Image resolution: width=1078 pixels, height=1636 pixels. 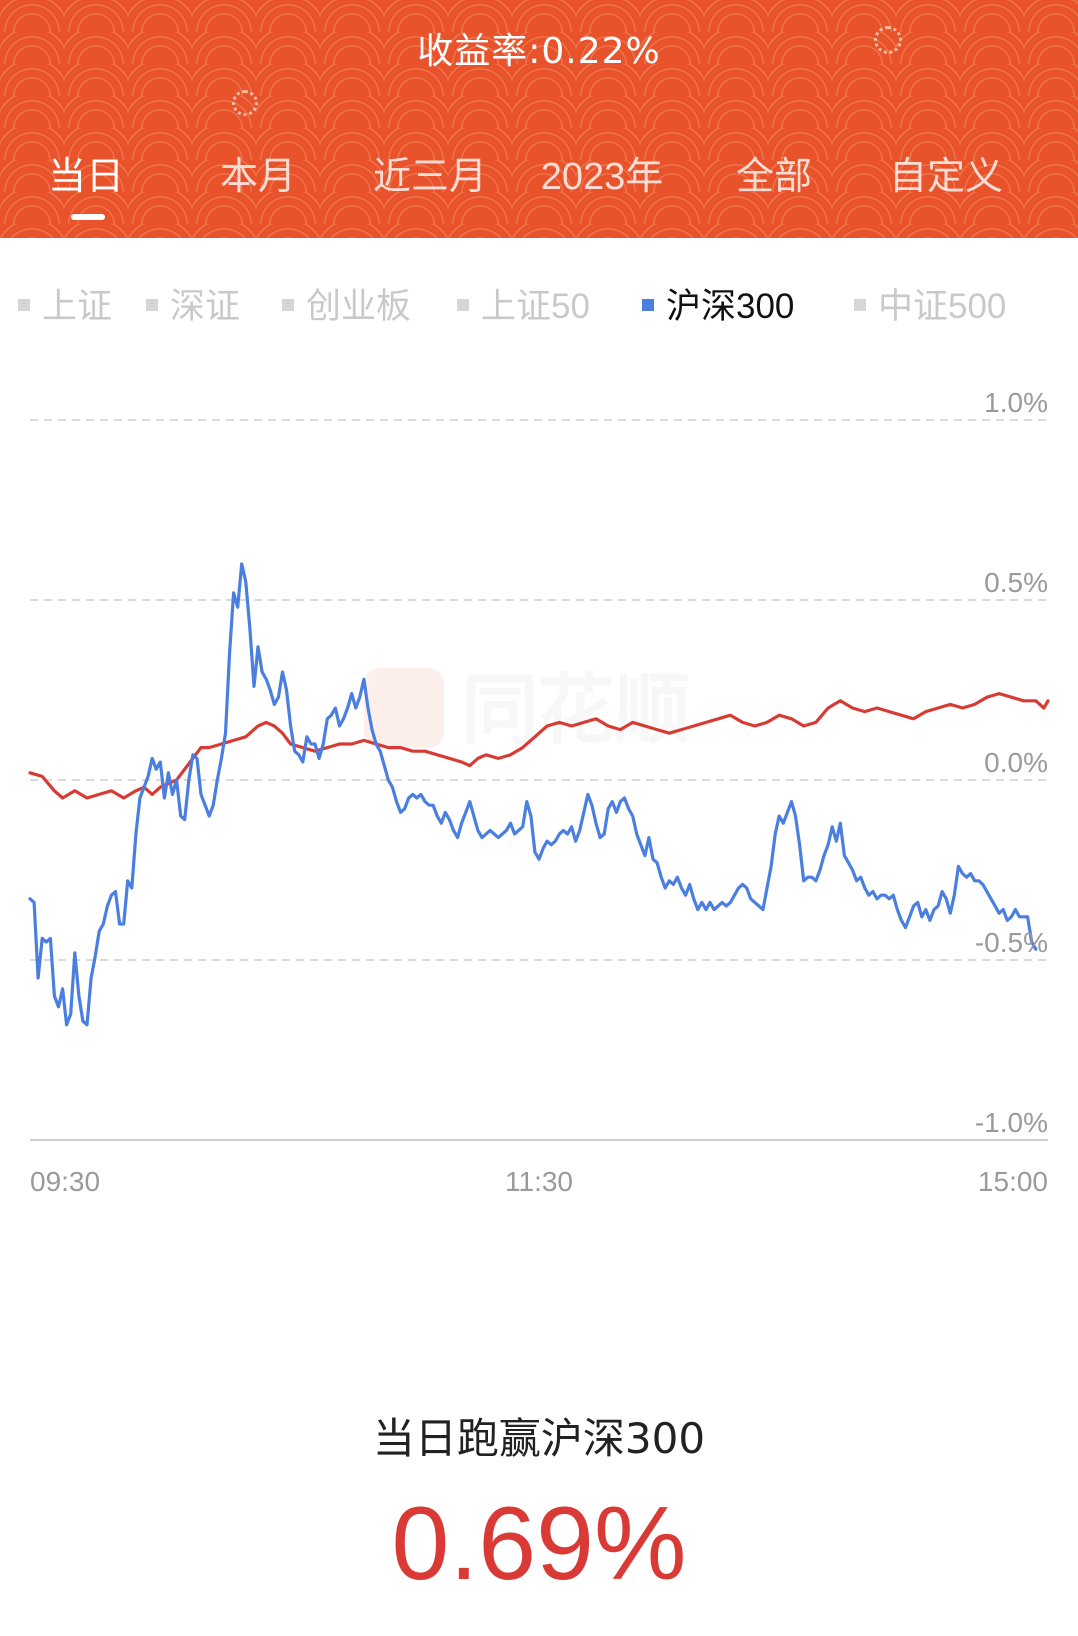 What do you see at coordinates (930, 303) in the screenshot?
I see `index-csi500: 中证500` at bounding box center [930, 303].